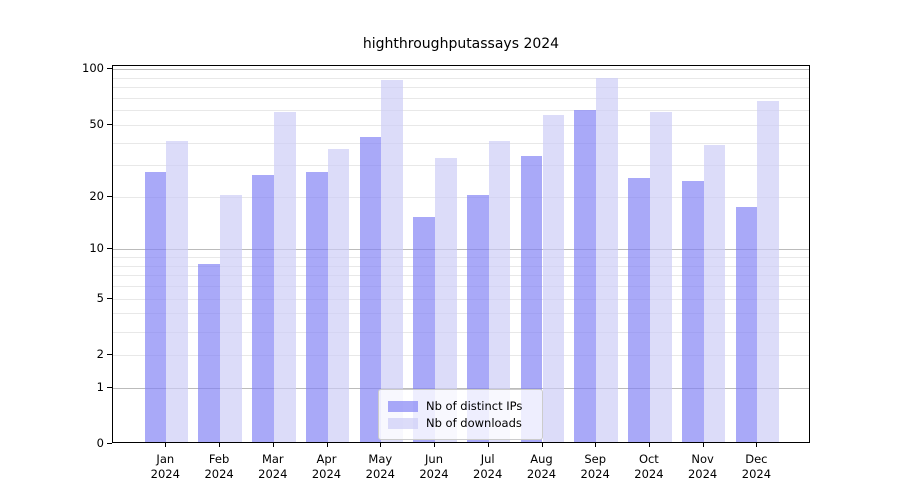  What do you see at coordinates (316, 306) in the screenshot?
I see `bar-ips-apr` at bounding box center [316, 306].